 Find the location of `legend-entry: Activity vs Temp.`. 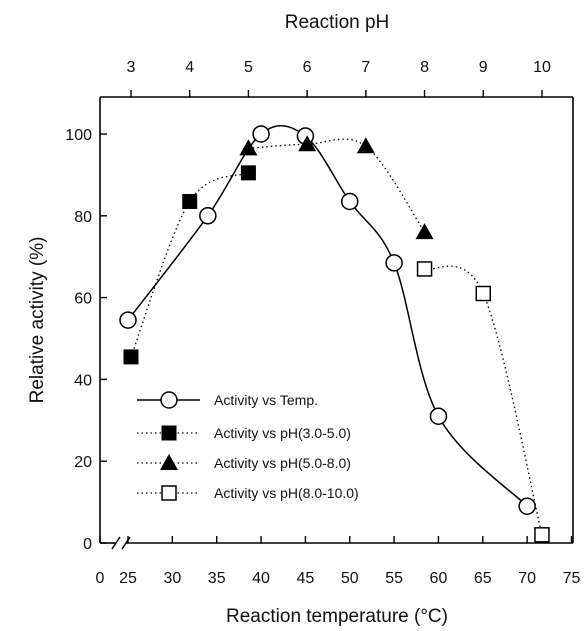

legend-entry: Activity vs Temp. is located at coordinates (227, 400).